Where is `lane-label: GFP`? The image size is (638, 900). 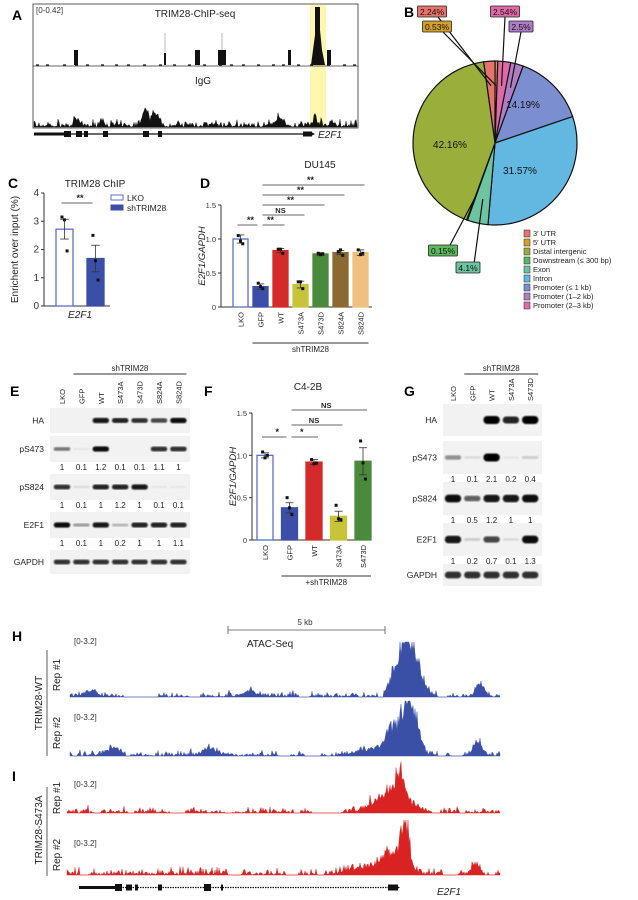
lane-label: GFP is located at coordinates (81, 396).